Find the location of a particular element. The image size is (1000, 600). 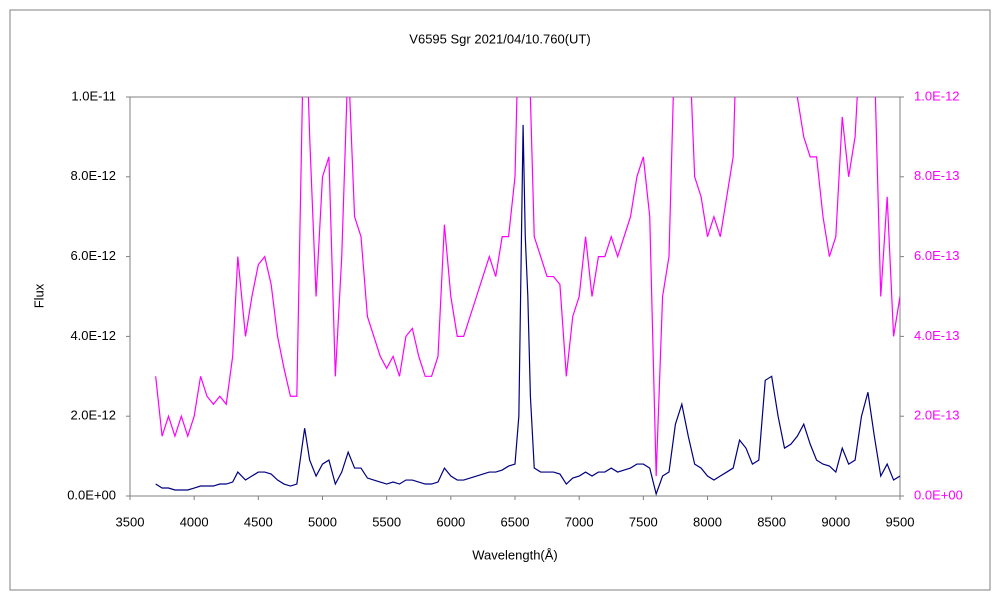

y-tick-label: 0.0E+00 is located at coordinates (91, 494).